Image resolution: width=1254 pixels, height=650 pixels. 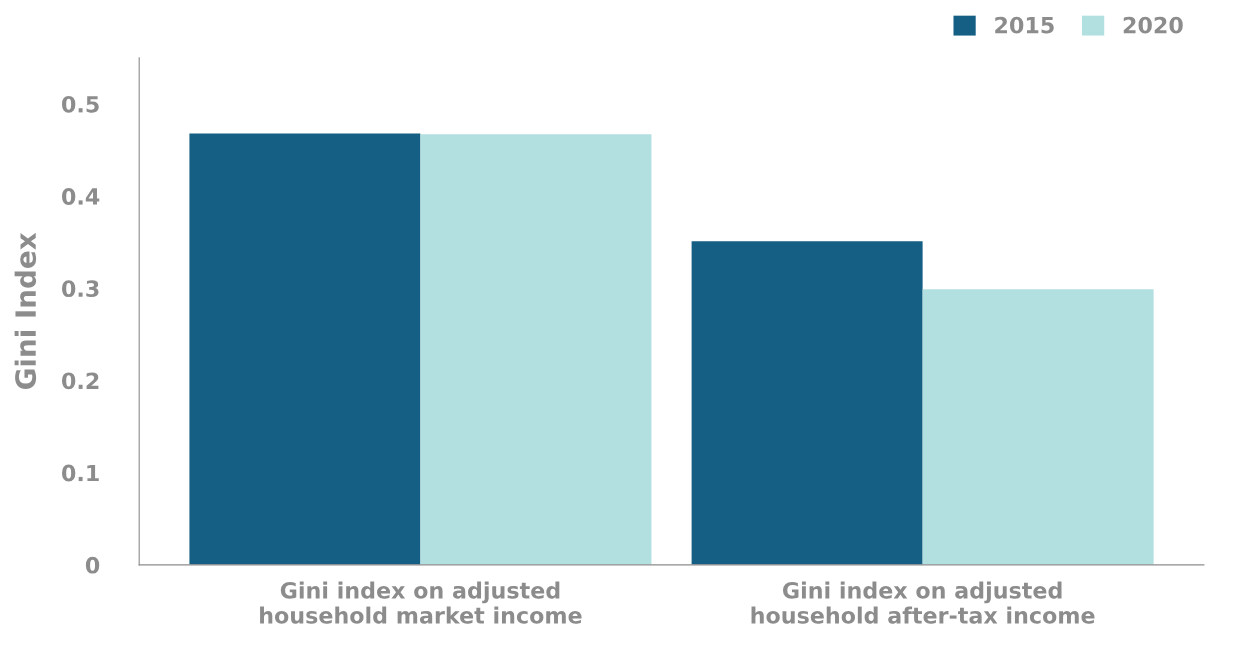 What do you see at coordinates (80, 473) in the screenshot?
I see `y-tick-label: 0.1` at bounding box center [80, 473].